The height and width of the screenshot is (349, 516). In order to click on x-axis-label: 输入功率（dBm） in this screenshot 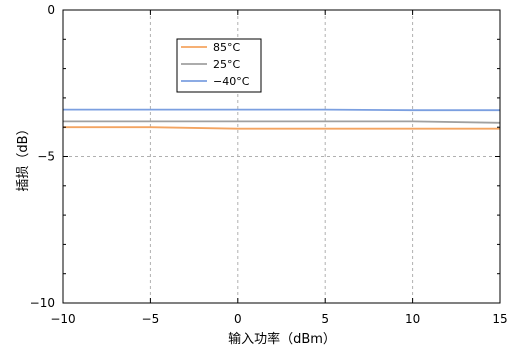, I will do `click(282, 339)`.